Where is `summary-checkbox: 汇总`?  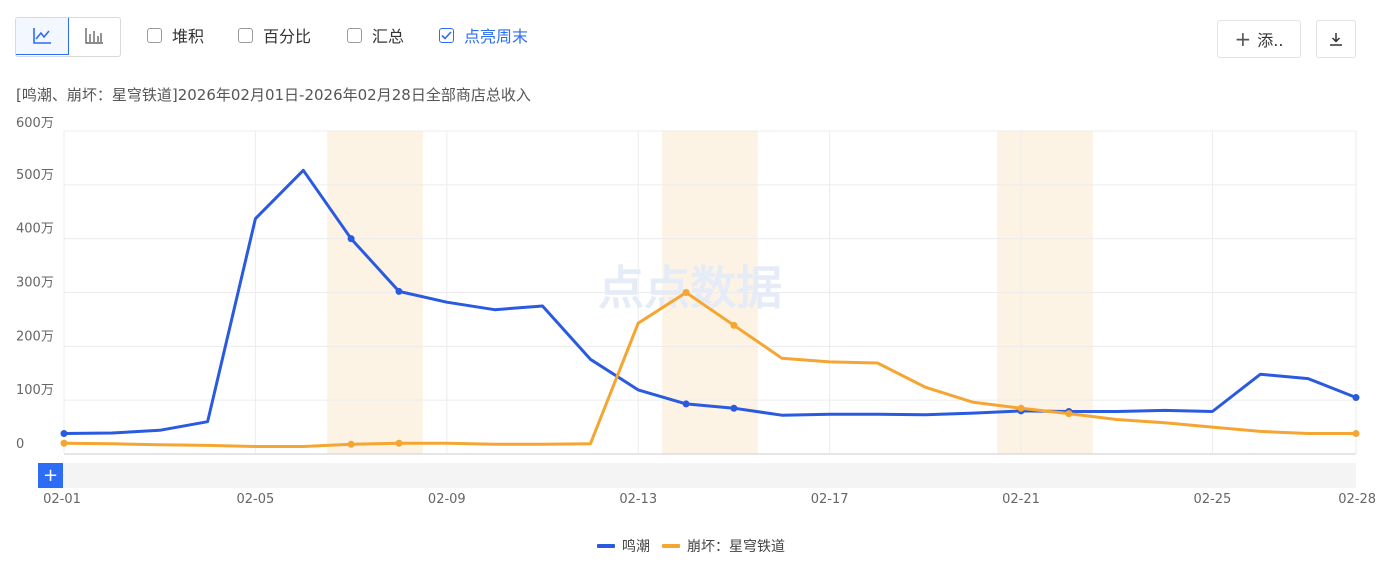 summary-checkbox: 汇总 is located at coordinates (375, 35).